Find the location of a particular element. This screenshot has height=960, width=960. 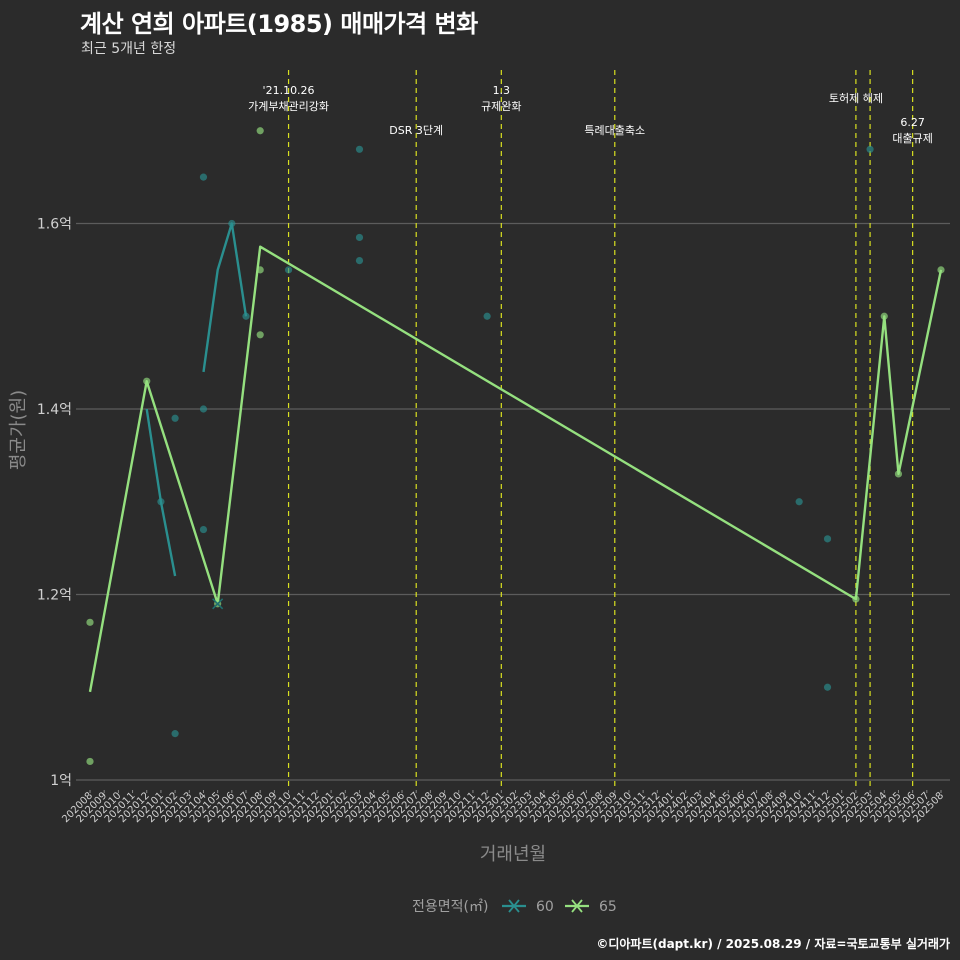

y-tick-label: 1억 is located at coordinates (61, 781).